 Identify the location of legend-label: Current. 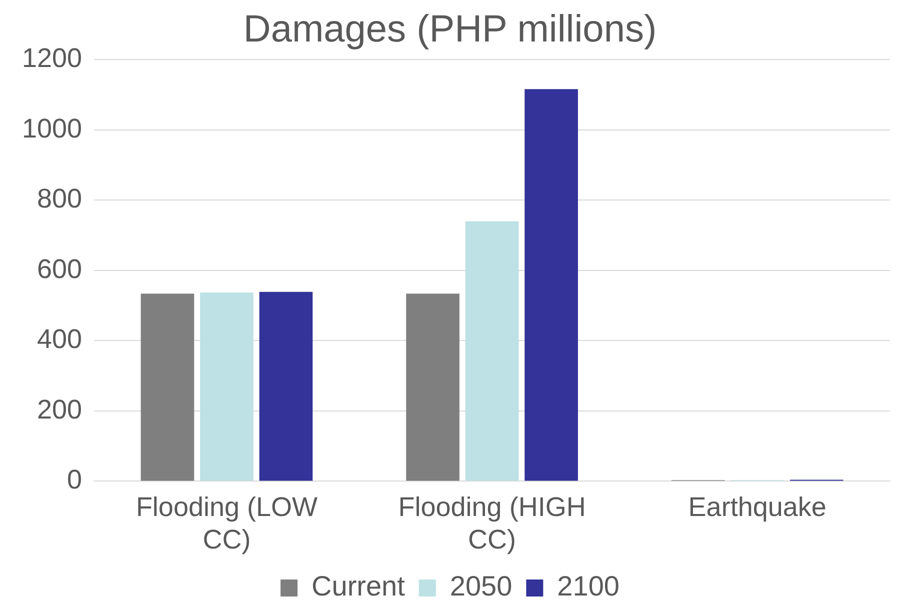
(359, 586).